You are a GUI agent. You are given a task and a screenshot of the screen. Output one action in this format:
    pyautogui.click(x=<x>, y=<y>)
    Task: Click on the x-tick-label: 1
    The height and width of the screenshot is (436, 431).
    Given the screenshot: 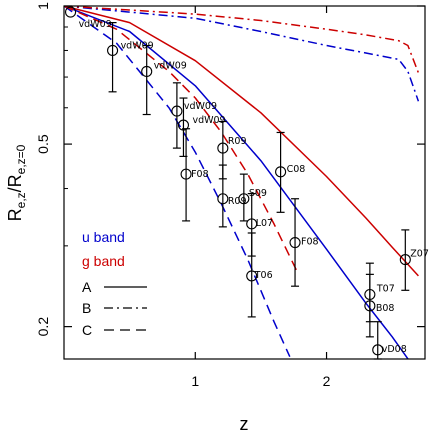 What is the action you would take?
    pyautogui.click(x=195, y=381)
    